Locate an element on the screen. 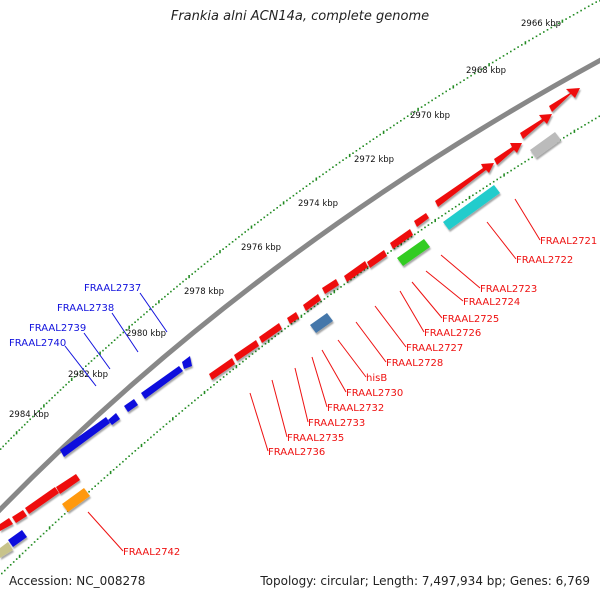 The width and height of the screenshot is (600, 600). accession-text: Accession: NC_008278 is located at coordinates (77, 581).